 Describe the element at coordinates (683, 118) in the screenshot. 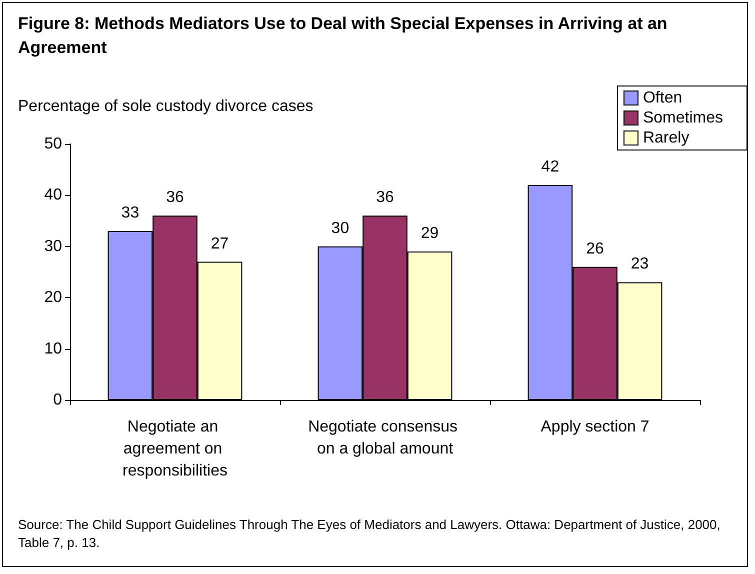

I see `legend-label: Sometimes` at that location.